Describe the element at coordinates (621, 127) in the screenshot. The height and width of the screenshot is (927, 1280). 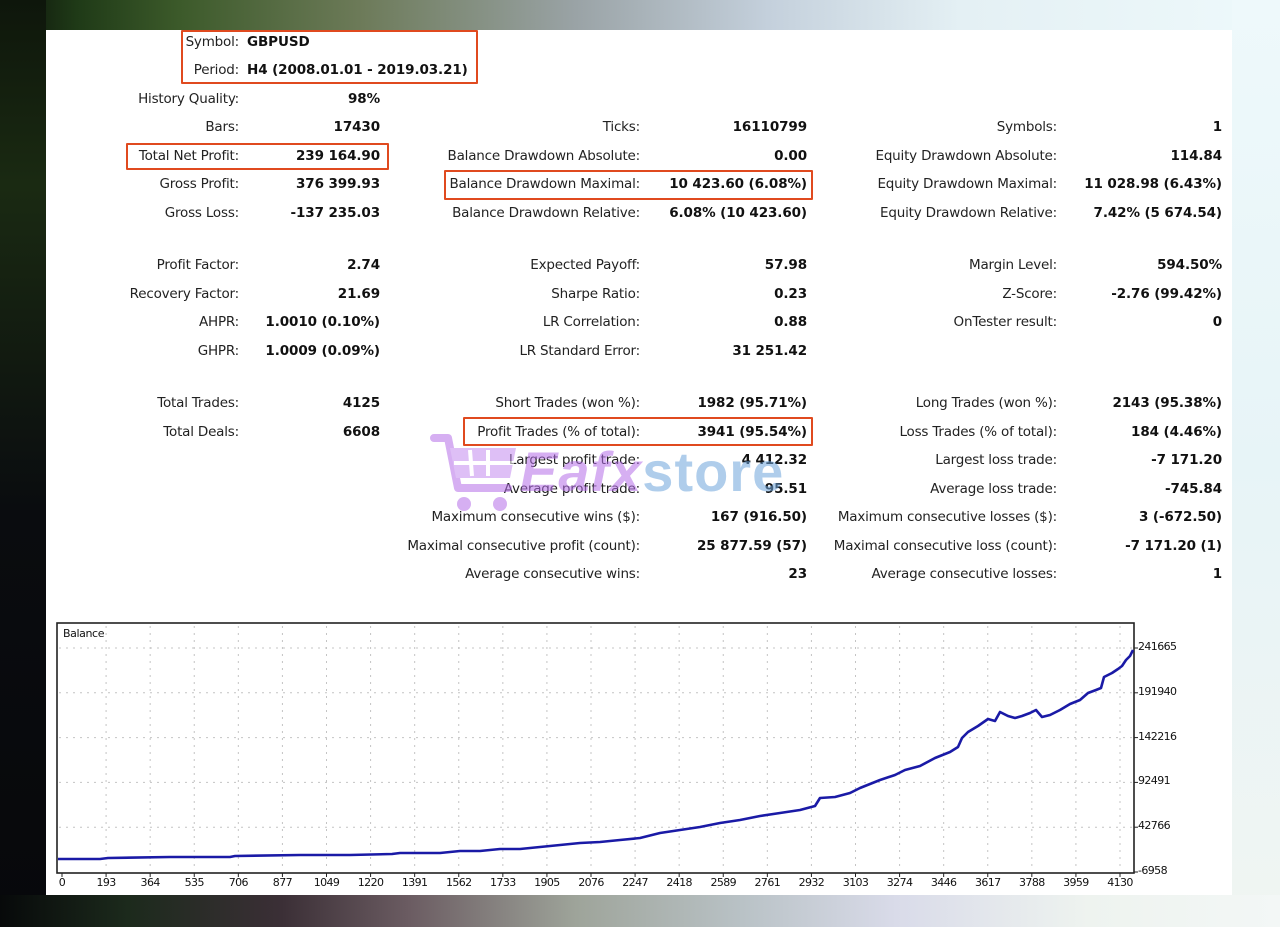
I see `stat-label: Ticks:` at that location.